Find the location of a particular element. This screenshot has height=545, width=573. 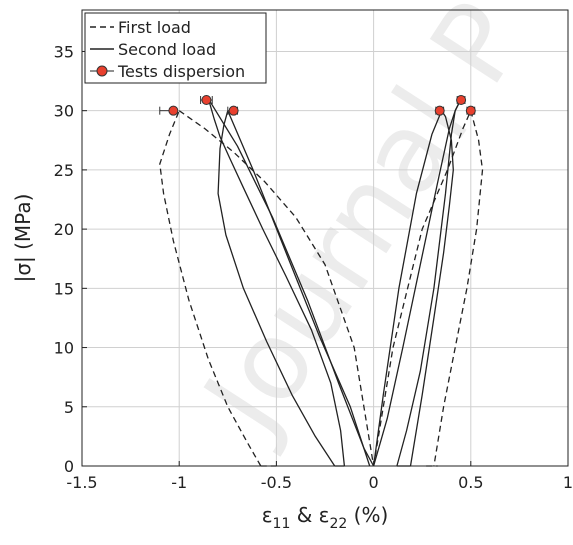

x-axis-title-sub-1: 11 is located at coordinates (282, 524).